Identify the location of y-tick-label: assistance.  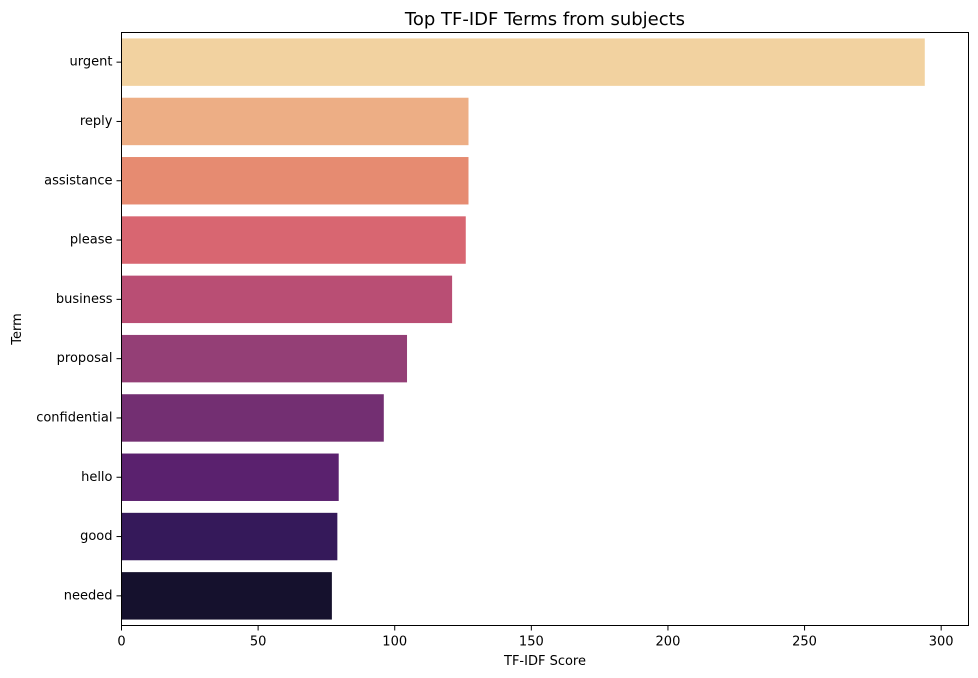
(78, 180).